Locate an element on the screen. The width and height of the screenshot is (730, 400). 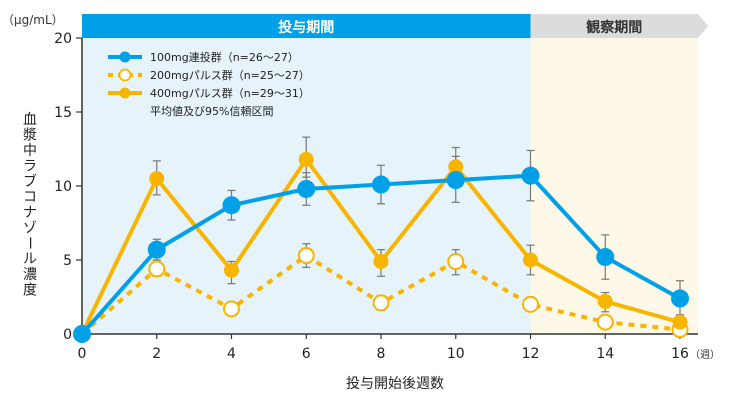
period-label: 観察期間 is located at coordinates (614, 27).